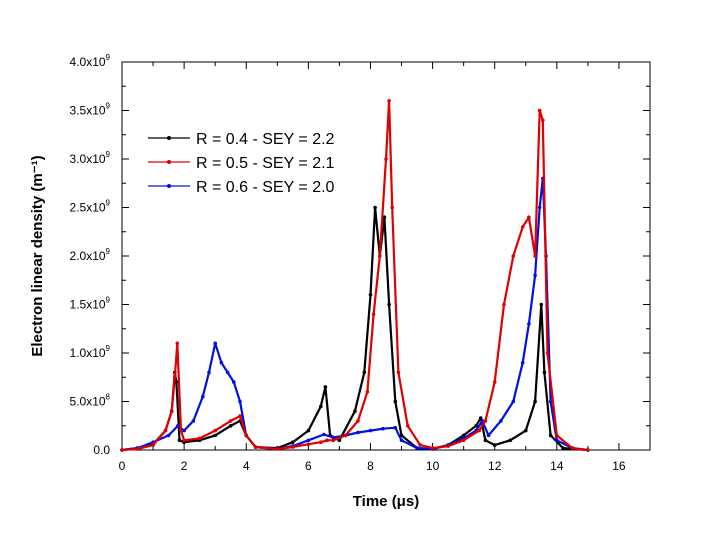 This screenshot has width=720, height=540. I want to click on y-axis-title: Electron linear density (m⁻¹), so click(37, 255).